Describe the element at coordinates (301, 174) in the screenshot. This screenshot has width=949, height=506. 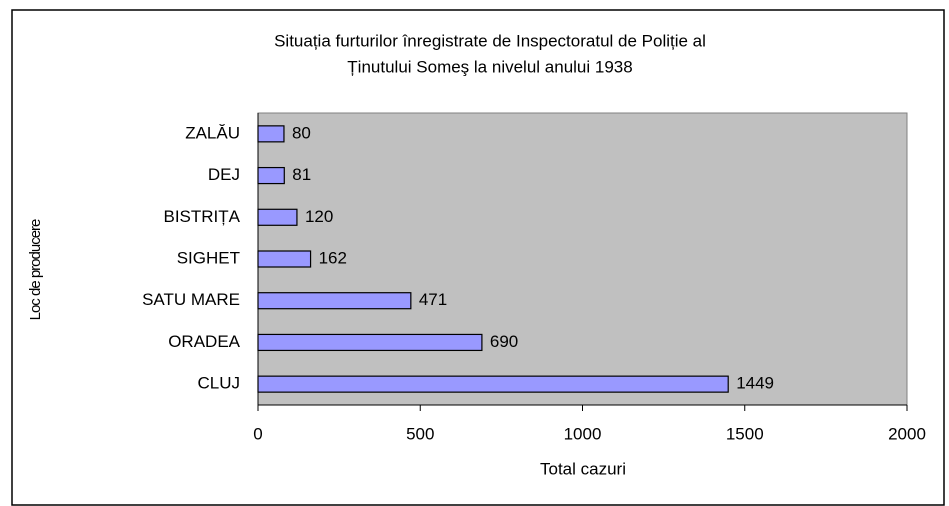
I see `data-label: 81` at that location.